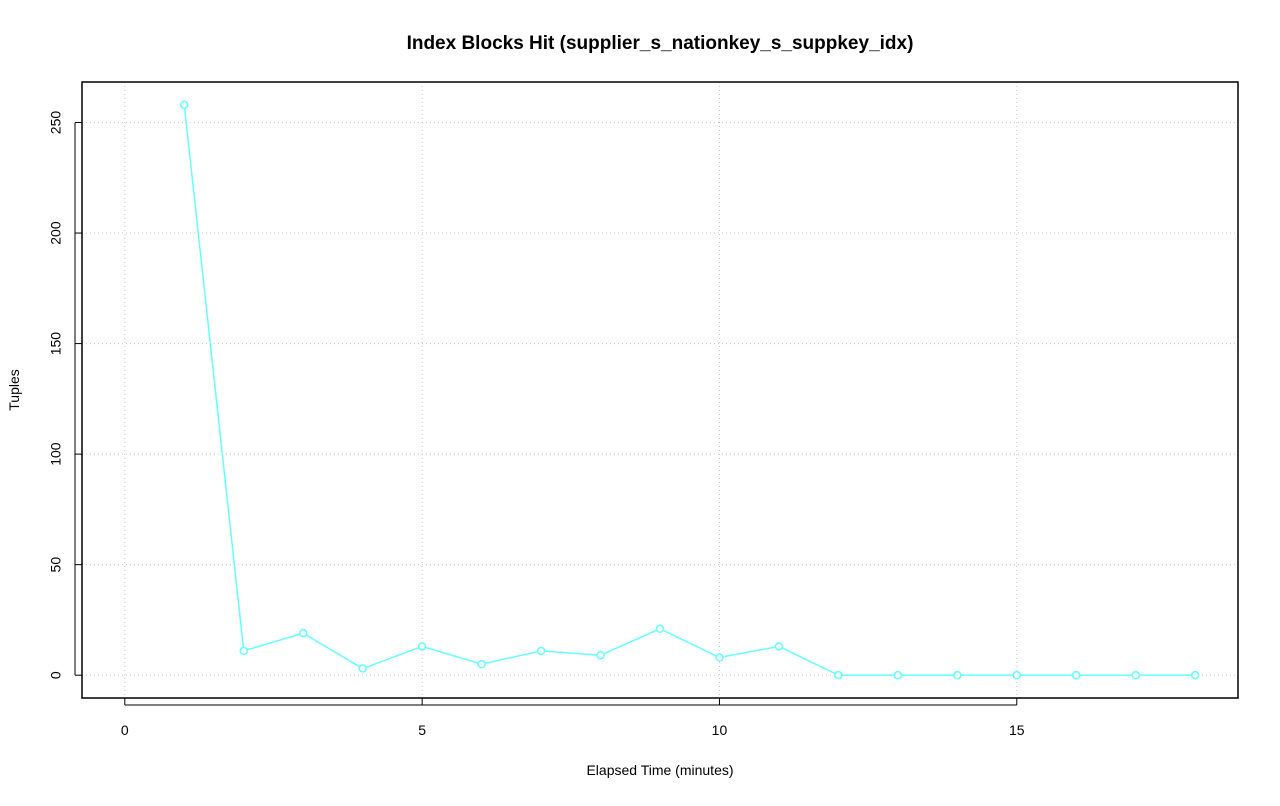 Image resolution: width=1280 pixels, height=806 pixels. I want to click on y-tick-label: 100, so click(56, 454).